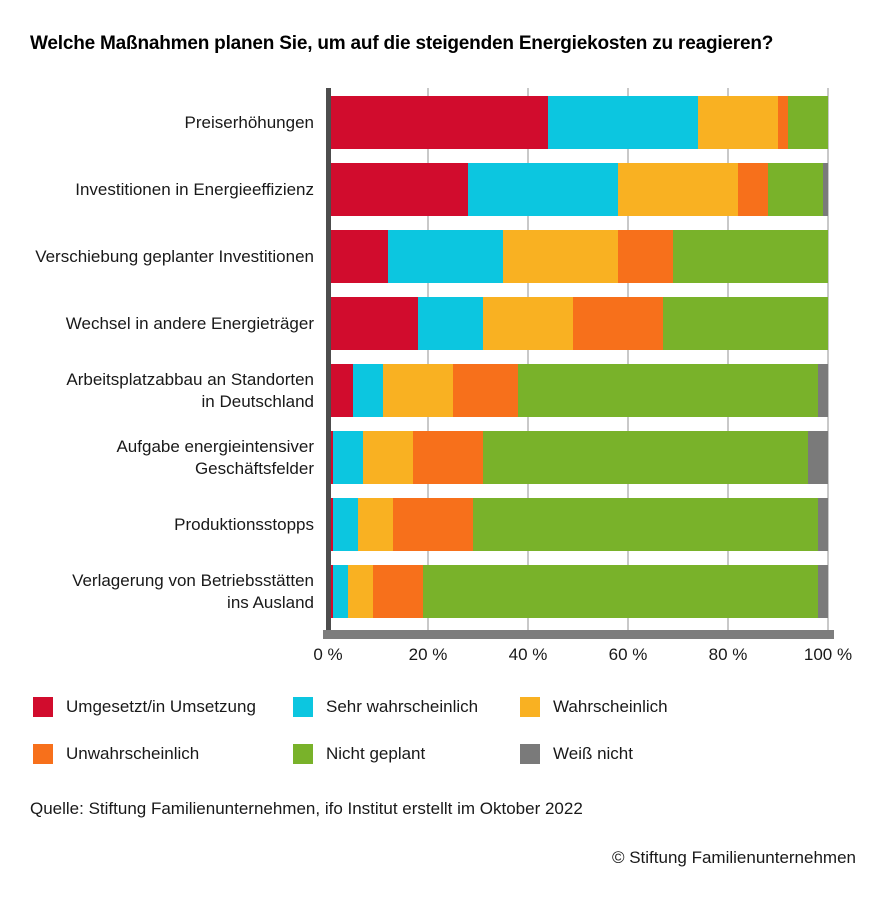  What do you see at coordinates (194, 189) in the screenshot?
I see `category-label: Investitionen in Energieeffizienz` at bounding box center [194, 189].